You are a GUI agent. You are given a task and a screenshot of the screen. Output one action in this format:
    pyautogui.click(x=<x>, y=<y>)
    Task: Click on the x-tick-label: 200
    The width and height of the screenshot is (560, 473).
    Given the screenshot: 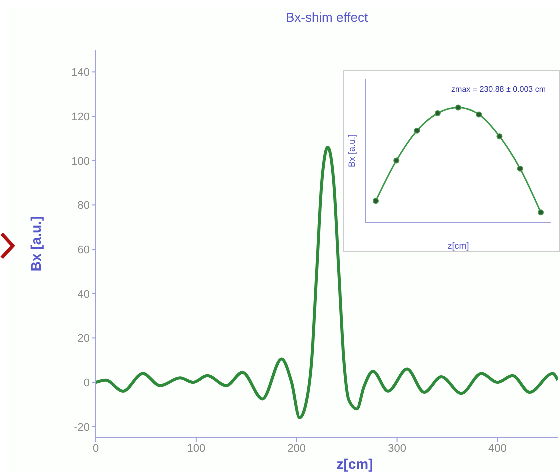 What is the action you would take?
    pyautogui.click(x=297, y=448)
    